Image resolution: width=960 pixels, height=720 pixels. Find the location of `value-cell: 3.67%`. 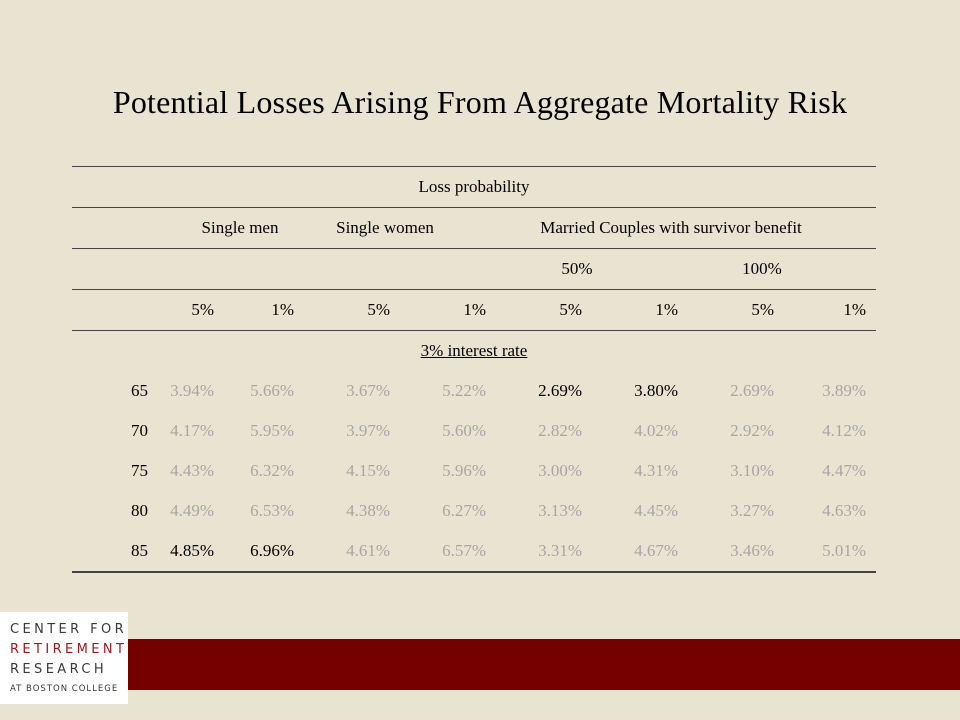

value-cell: 3.67% is located at coordinates (368, 390).